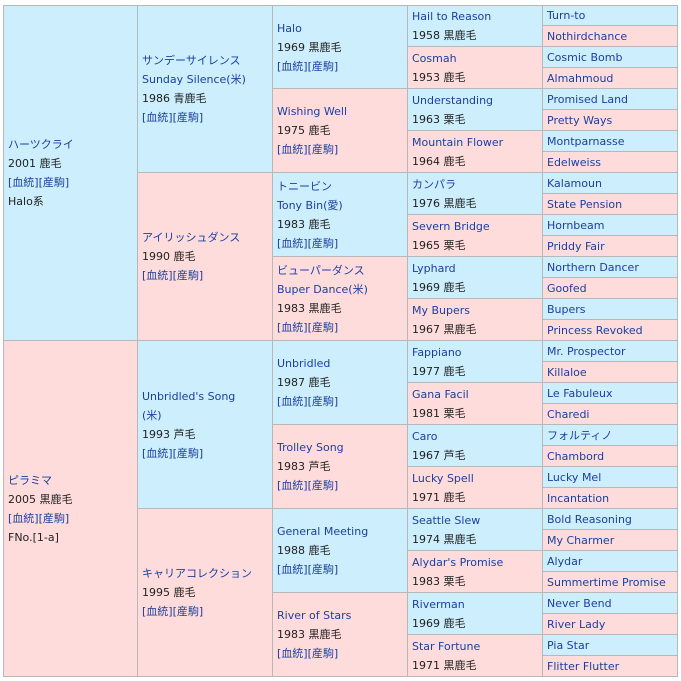  What do you see at coordinates (304, 466) in the screenshot?
I see `birth-info: 1983 芦毛` at bounding box center [304, 466].